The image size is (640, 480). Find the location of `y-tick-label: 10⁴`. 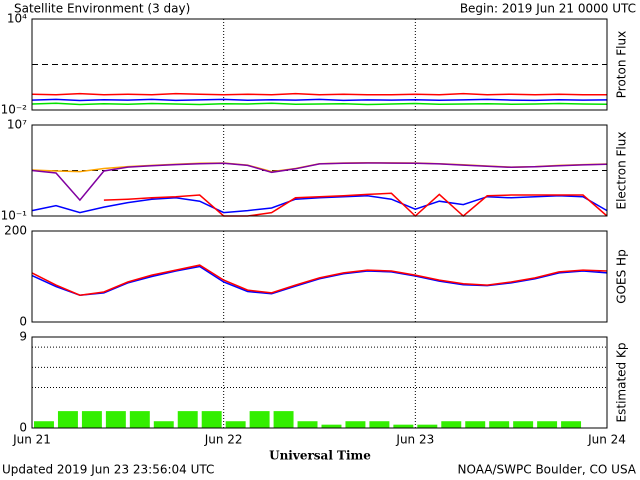

y-tick-label: 10⁴ is located at coordinates (17, 19).